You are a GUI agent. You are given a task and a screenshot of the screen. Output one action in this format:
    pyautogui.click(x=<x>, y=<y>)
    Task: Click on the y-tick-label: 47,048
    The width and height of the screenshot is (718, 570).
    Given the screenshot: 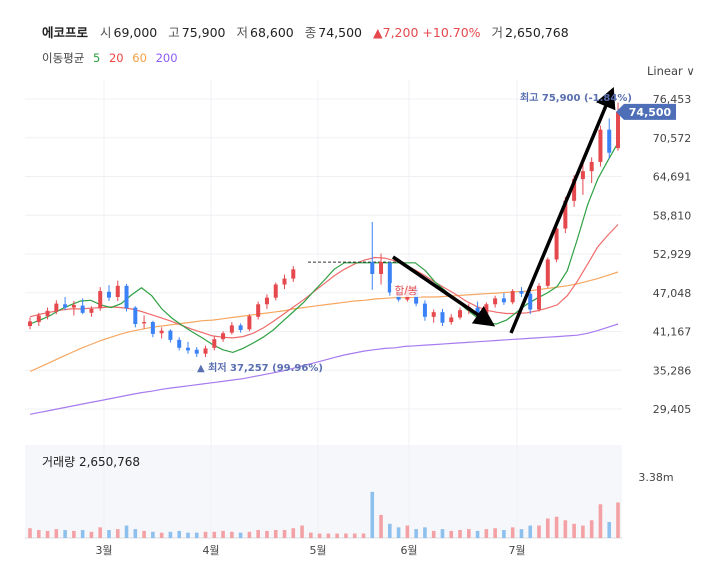 What is the action you would take?
    pyautogui.click(x=672, y=293)
    